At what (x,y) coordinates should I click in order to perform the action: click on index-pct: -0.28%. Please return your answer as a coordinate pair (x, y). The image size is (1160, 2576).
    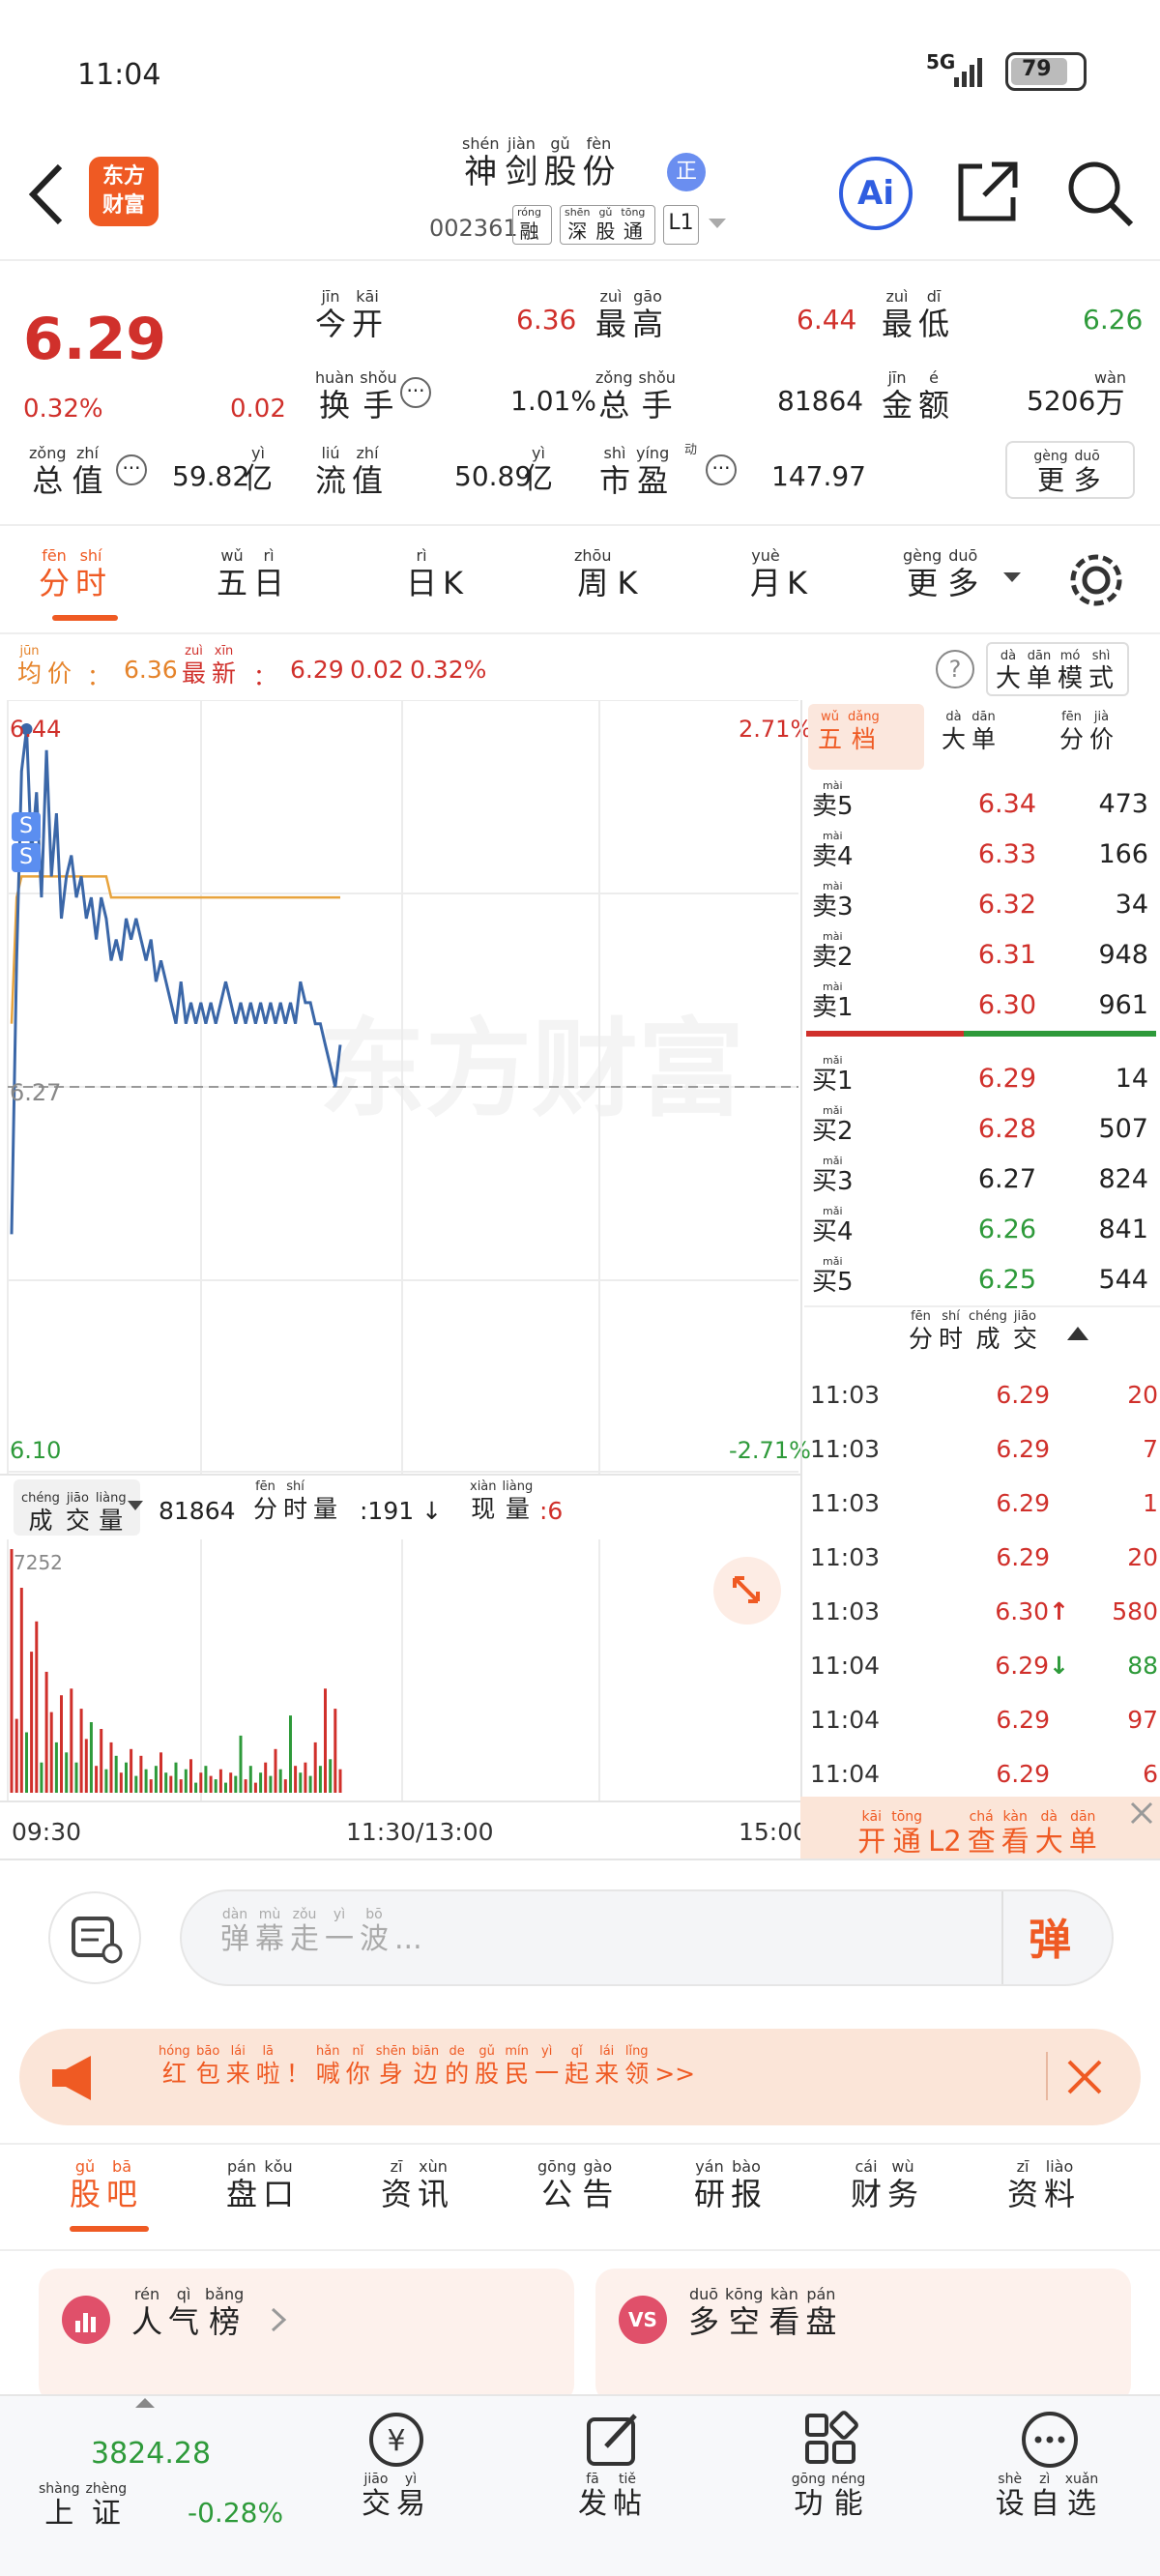
    Looking at the image, I should click on (236, 2513).